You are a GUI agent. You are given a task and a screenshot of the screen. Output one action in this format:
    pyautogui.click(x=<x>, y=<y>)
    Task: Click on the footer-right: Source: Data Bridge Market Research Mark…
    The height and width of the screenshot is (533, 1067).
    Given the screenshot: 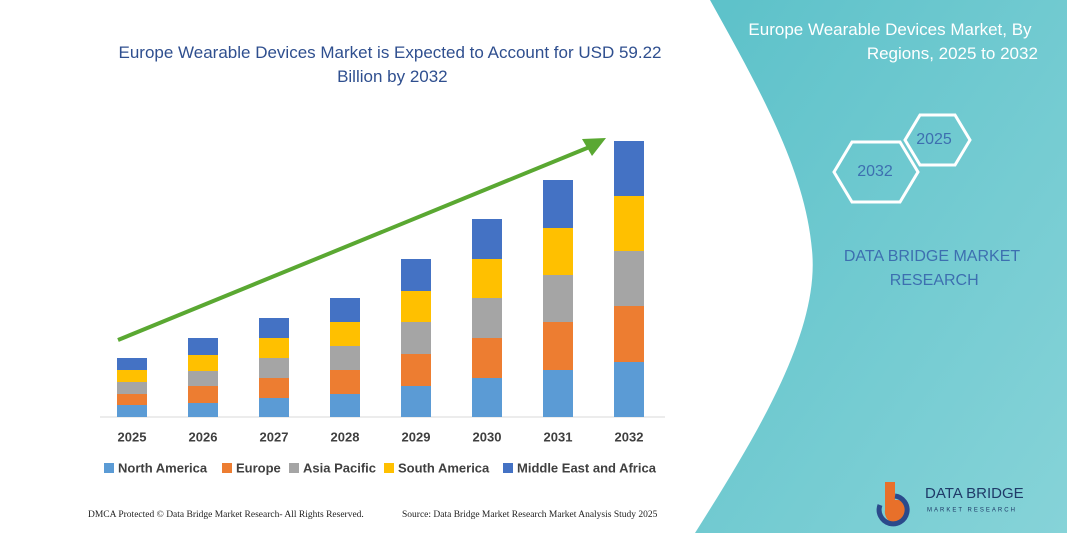 What is the action you would take?
    pyautogui.click(x=530, y=515)
    